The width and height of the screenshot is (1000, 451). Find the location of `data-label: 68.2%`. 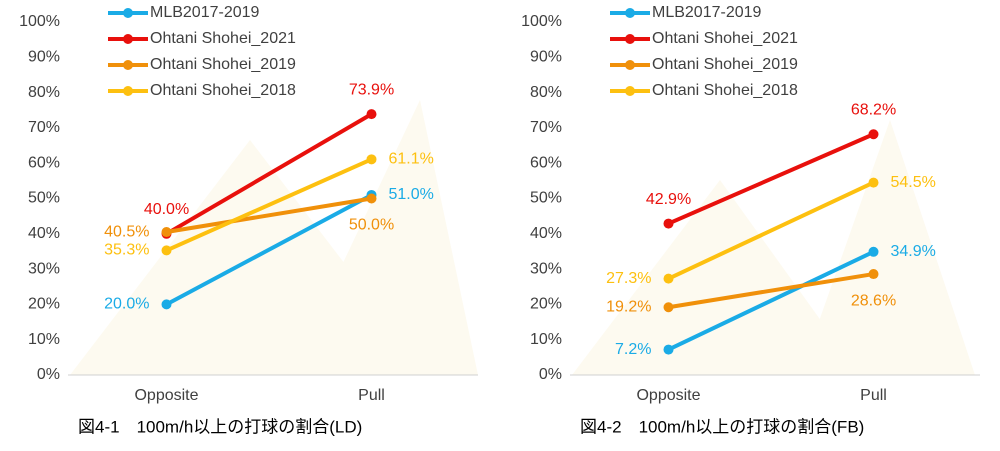

data-label: 68.2% is located at coordinates (873, 109).